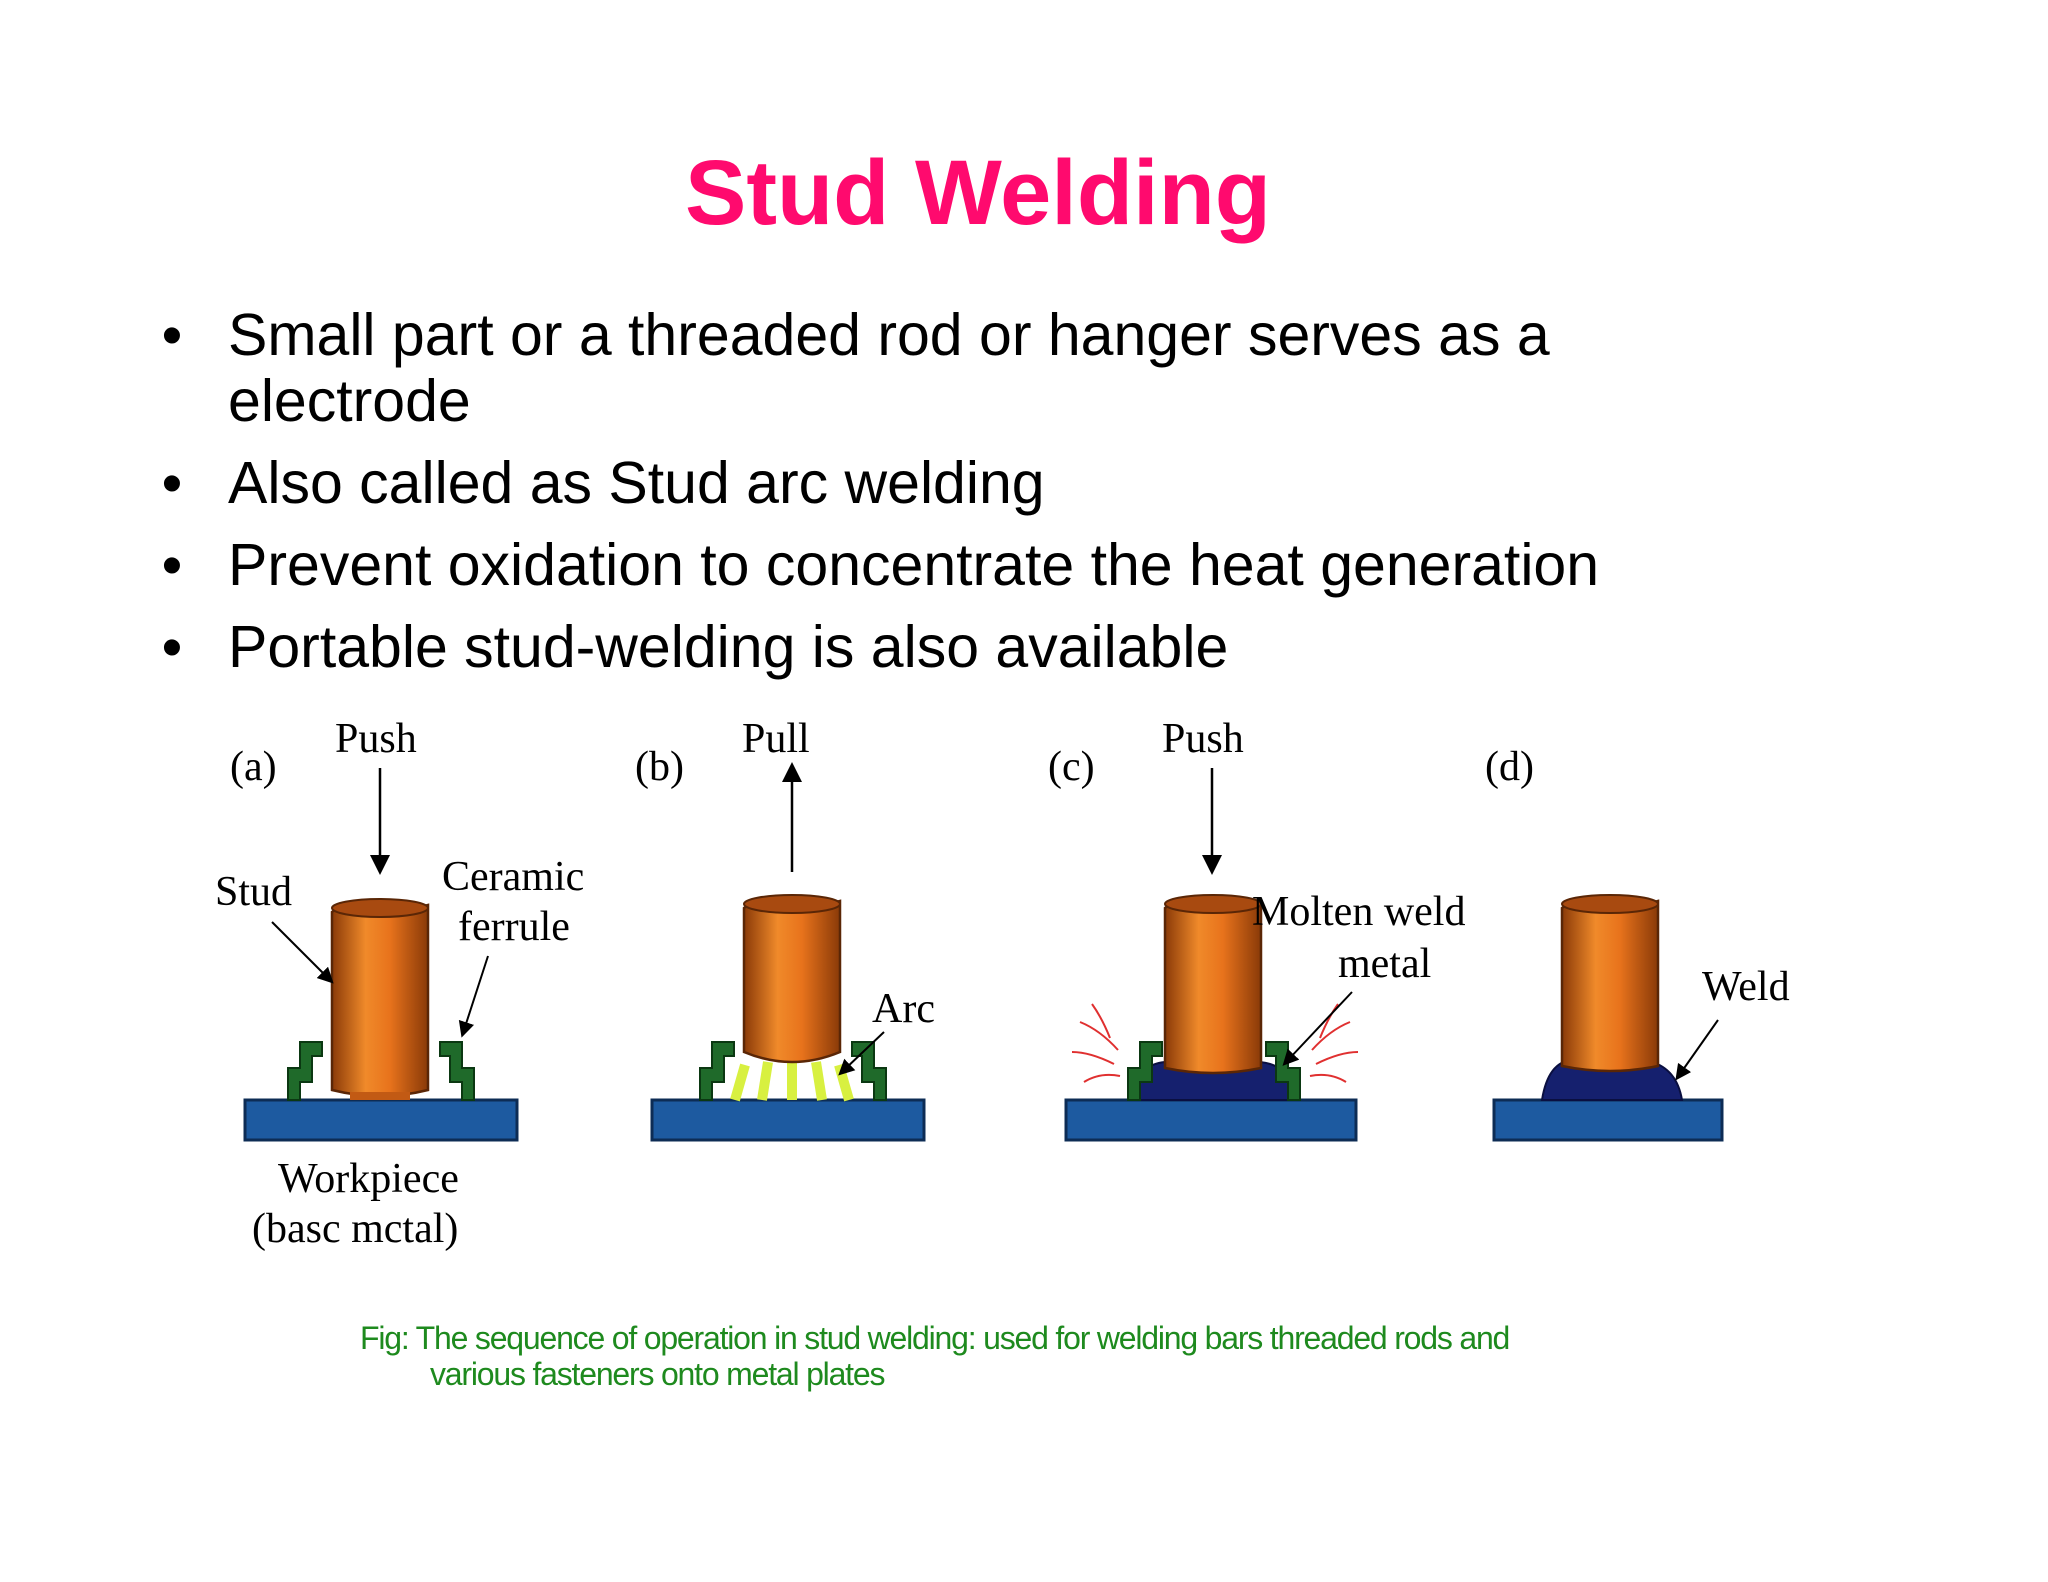 The width and height of the screenshot is (2048, 1582). I want to click on molten-pointer-icon, so click(1317, 1028).